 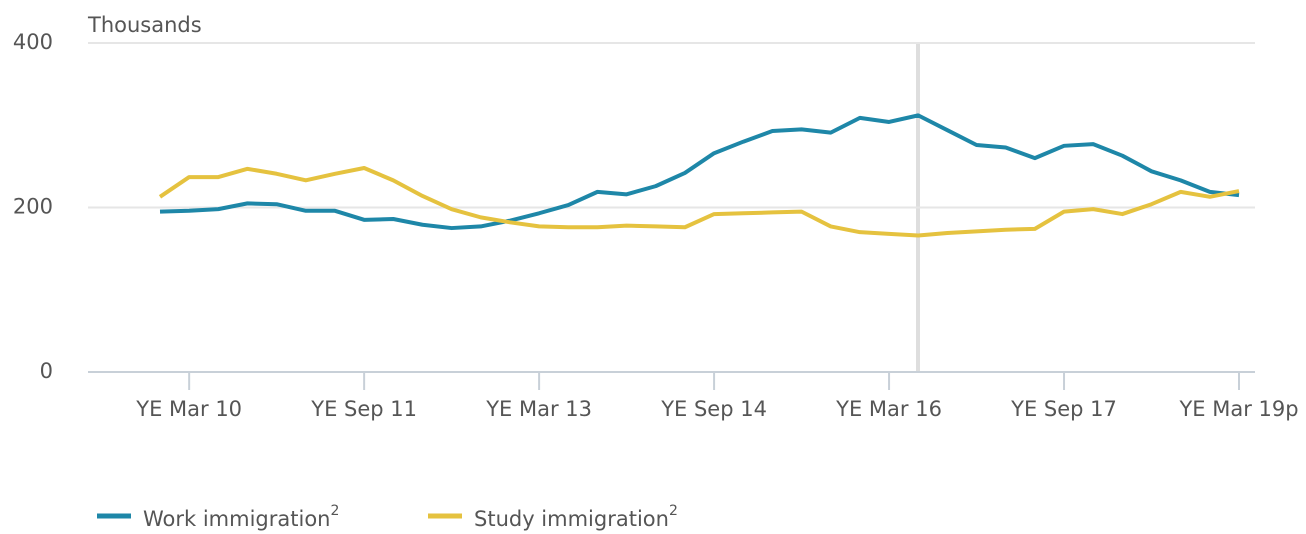 What do you see at coordinates (33, 42) in the screenshot?
I see `y-tick-label: 400` at bounding box center [33, 42].